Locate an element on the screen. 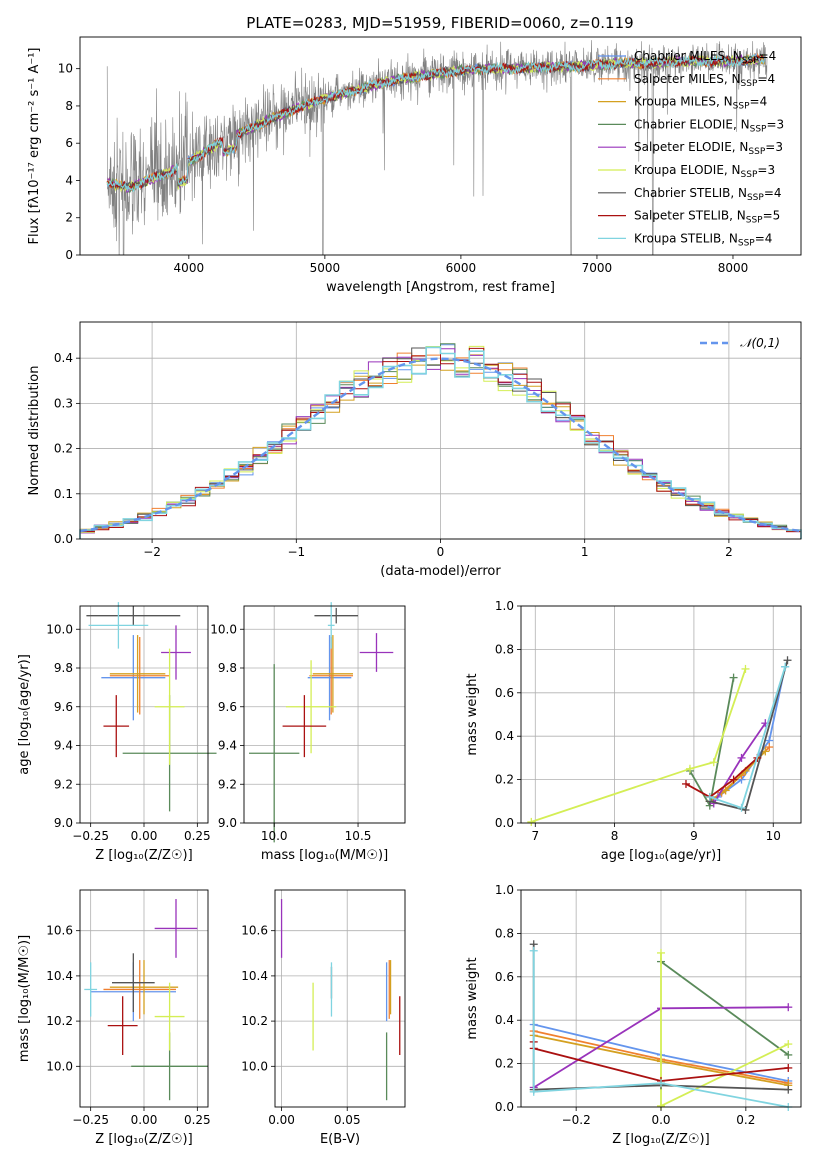 This screenshot has width=819, height=1170. y-tick-label: 0 is located at coordinates (69, 255).